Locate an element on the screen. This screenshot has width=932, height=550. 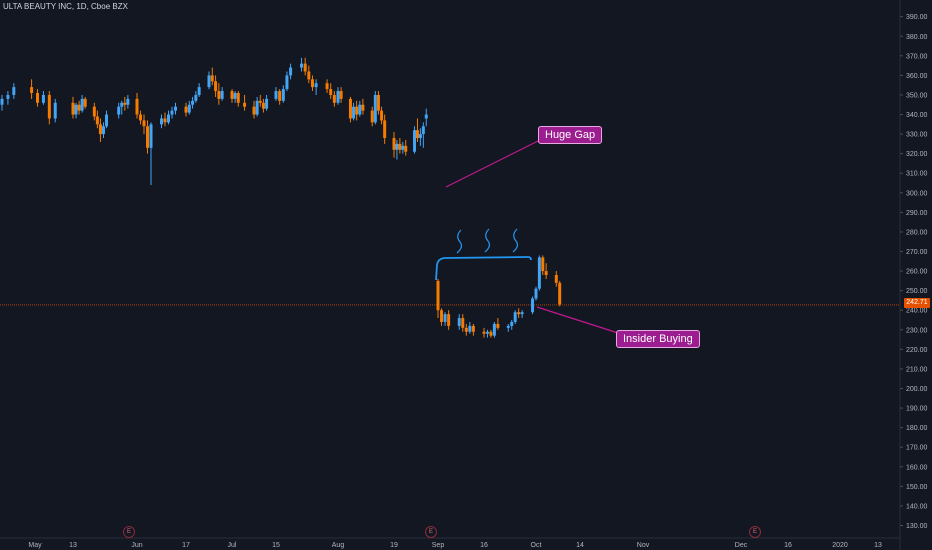
y-tick-label: 220.00 is located at coordinates (917, 350).